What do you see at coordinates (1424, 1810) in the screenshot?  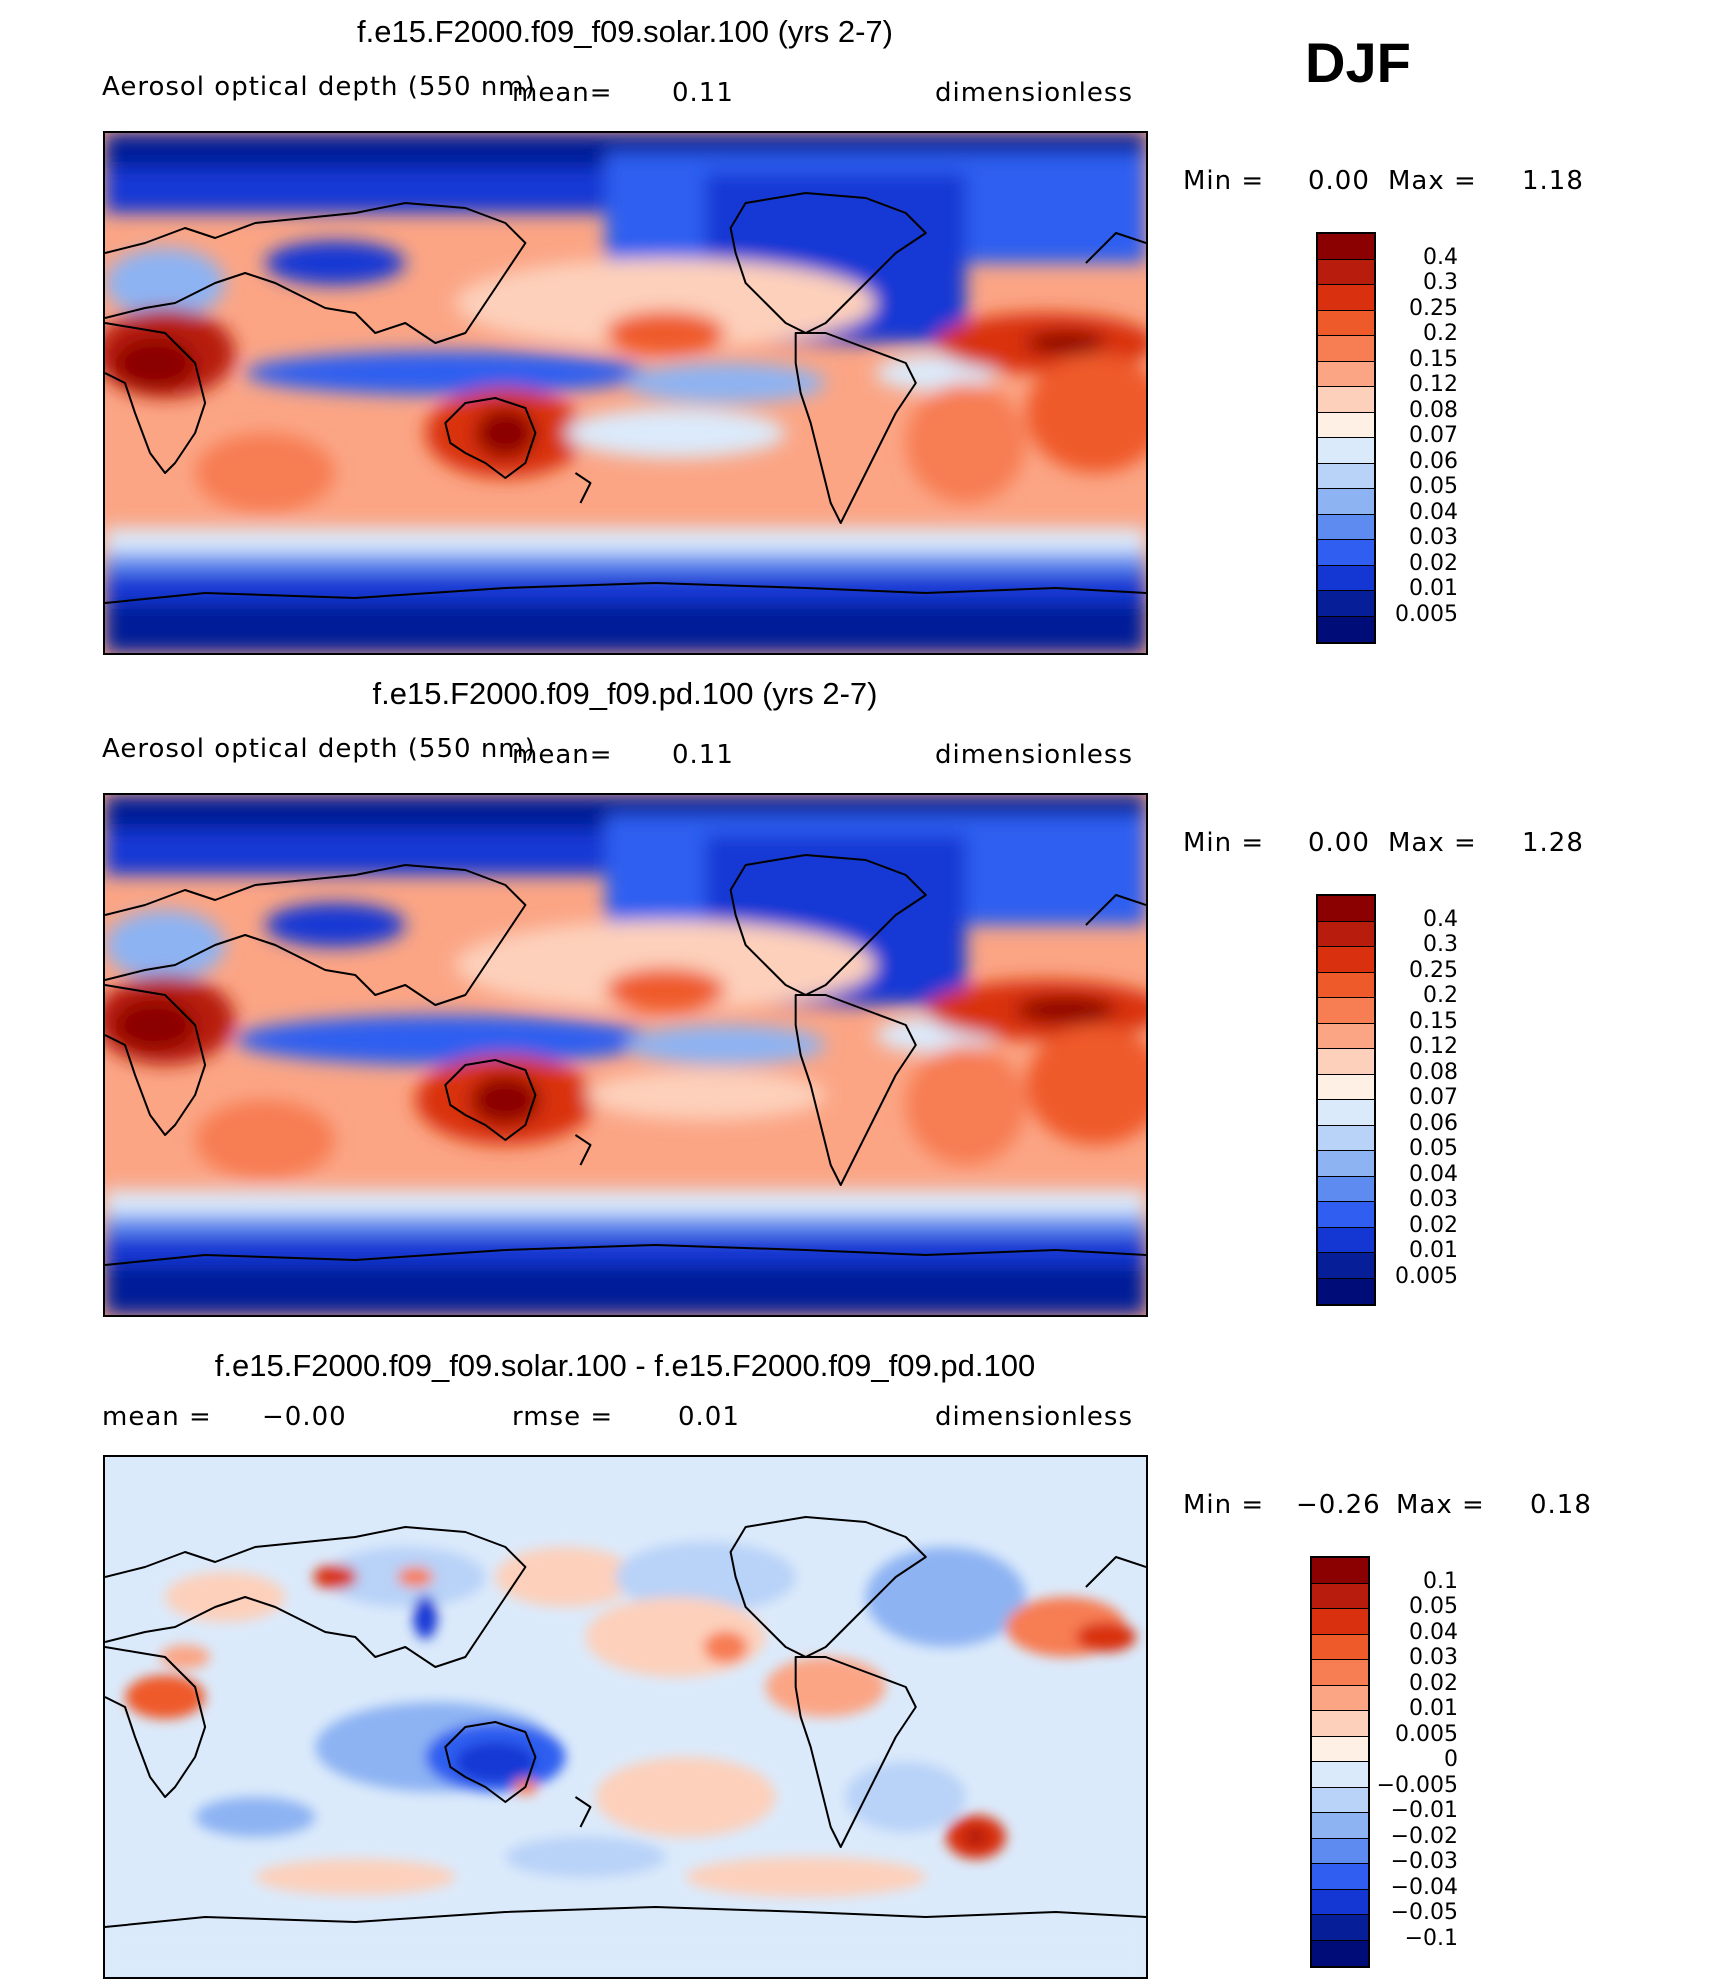 I see `colorbar-level-label: −0.01` at bounding box center [1424, 1810].